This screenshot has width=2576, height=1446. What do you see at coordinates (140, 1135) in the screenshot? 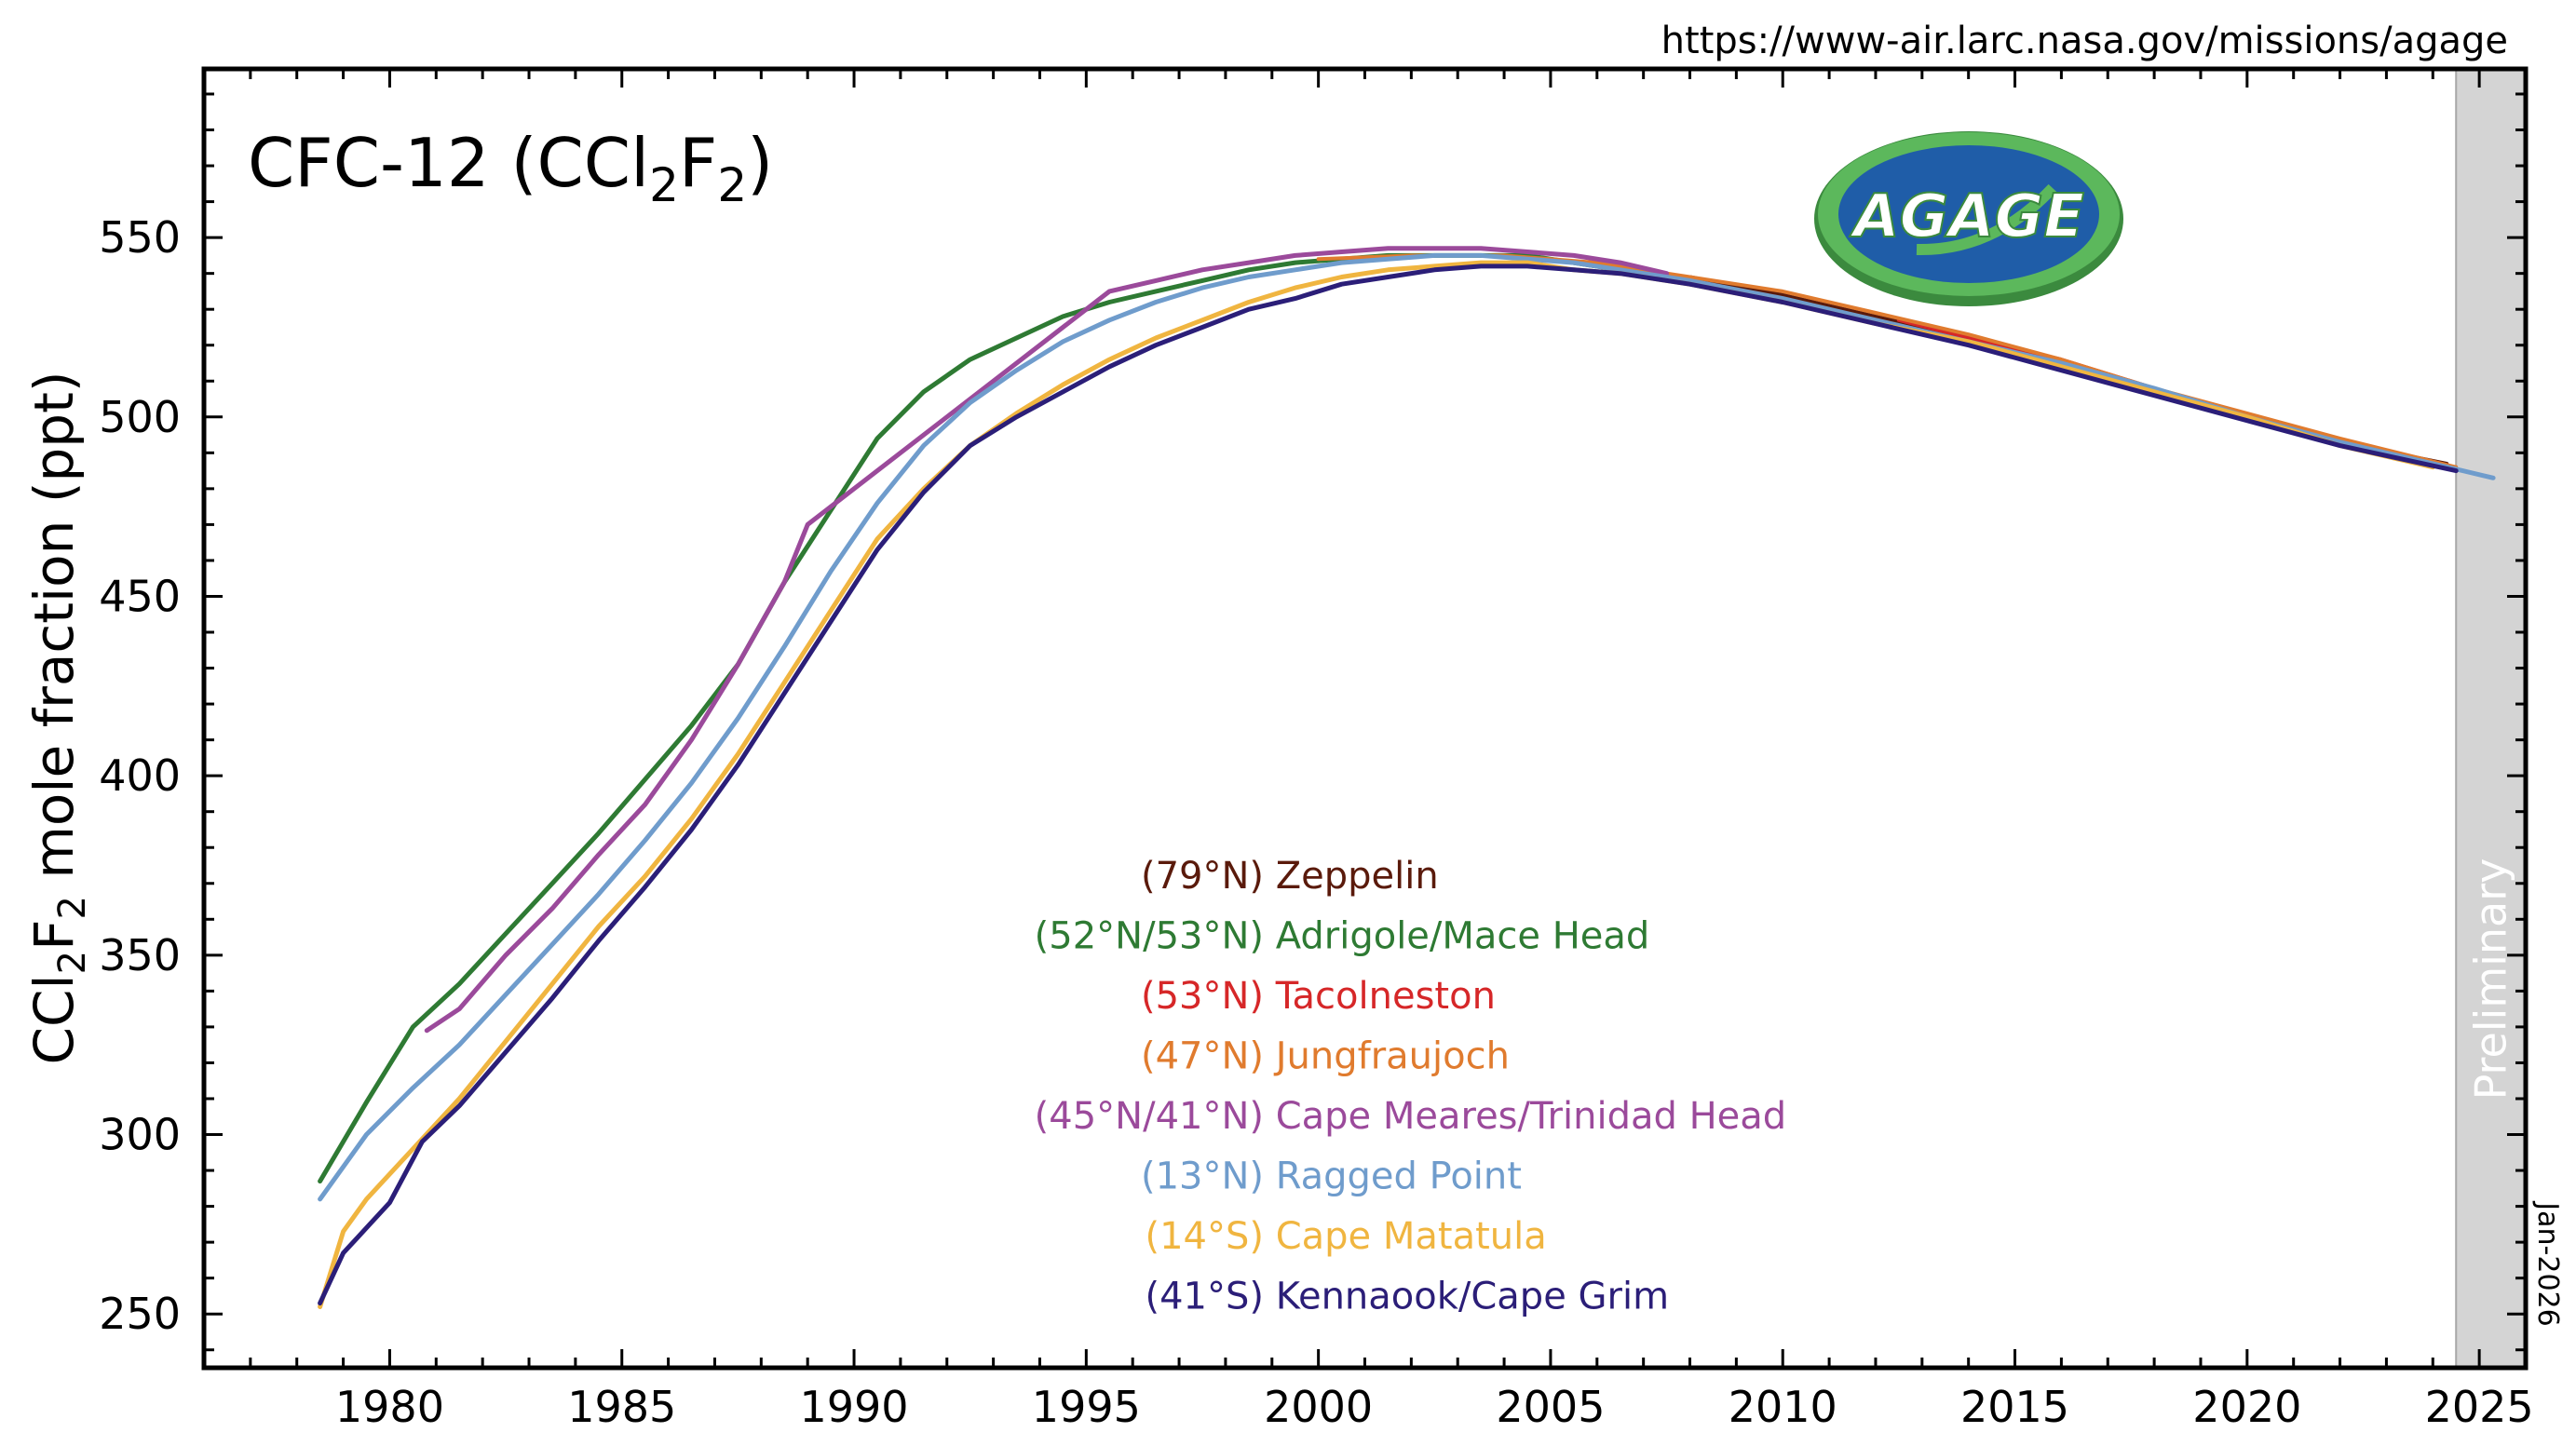
I see `y-tick-label: 300` at bounding box center [140, 1135].